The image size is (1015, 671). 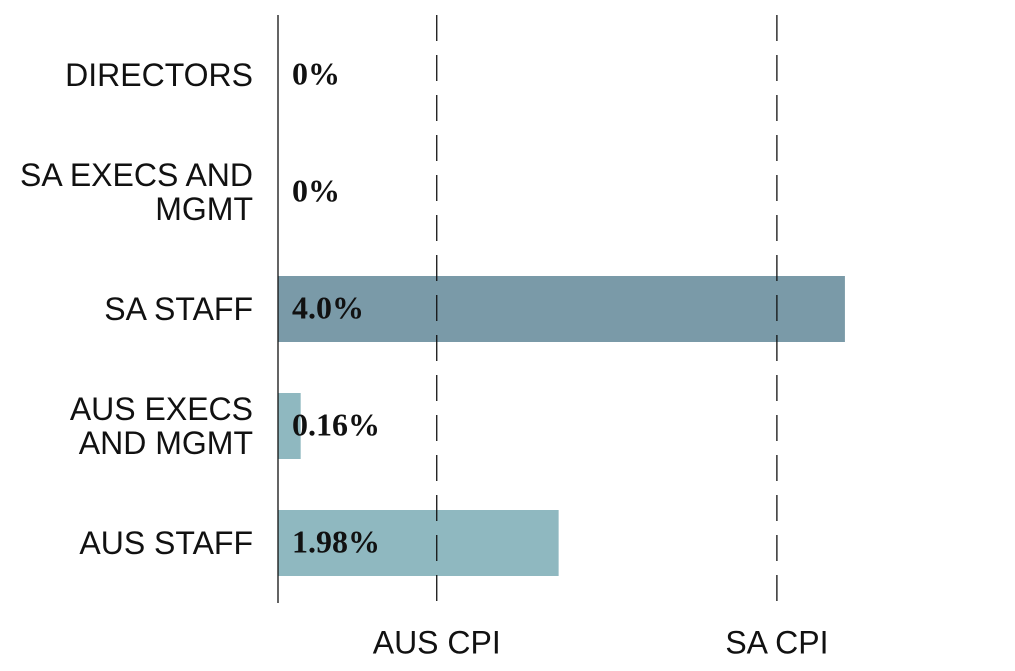 What do you see at coordinates (336, 424) in the screenshot?
I see `value-label: 0.16%` at bounding box center [336, 424].